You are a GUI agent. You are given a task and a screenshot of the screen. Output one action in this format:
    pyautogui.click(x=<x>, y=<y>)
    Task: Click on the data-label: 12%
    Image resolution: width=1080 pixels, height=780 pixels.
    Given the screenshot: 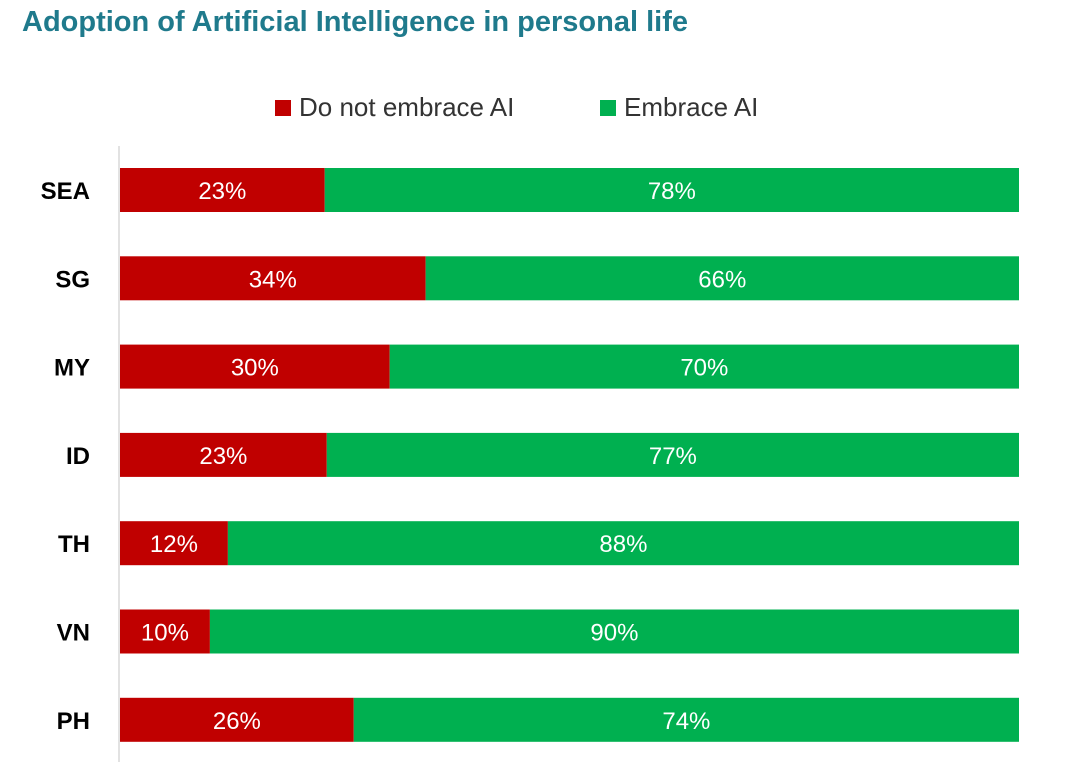 What is the action you would take?
    pyautogui.click(x=174, y=544)
    